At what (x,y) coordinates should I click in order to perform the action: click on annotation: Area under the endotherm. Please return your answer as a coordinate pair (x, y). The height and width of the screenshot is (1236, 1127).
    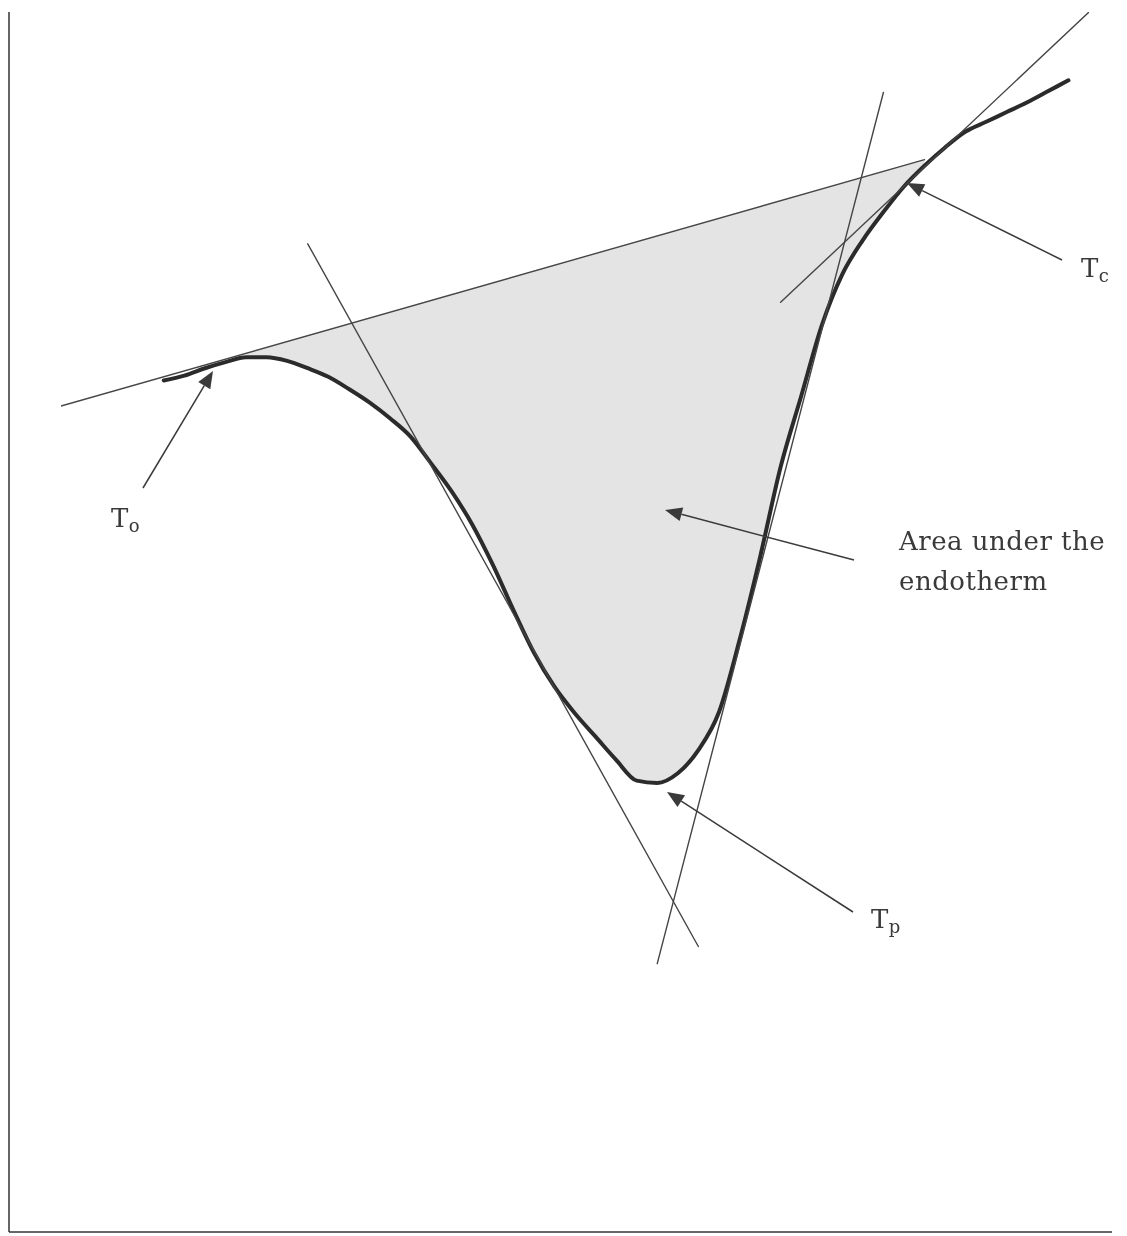
    Looking at the image, I should click on (1002, 561).